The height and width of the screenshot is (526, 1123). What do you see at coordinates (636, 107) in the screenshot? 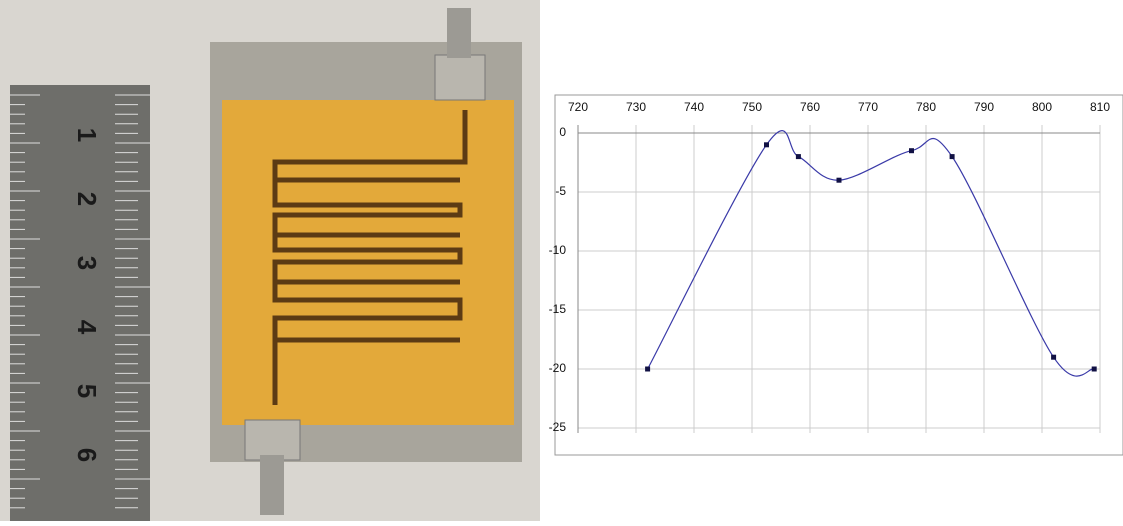
I see `x-tick-label: 730` at bounding box center [636, 107].